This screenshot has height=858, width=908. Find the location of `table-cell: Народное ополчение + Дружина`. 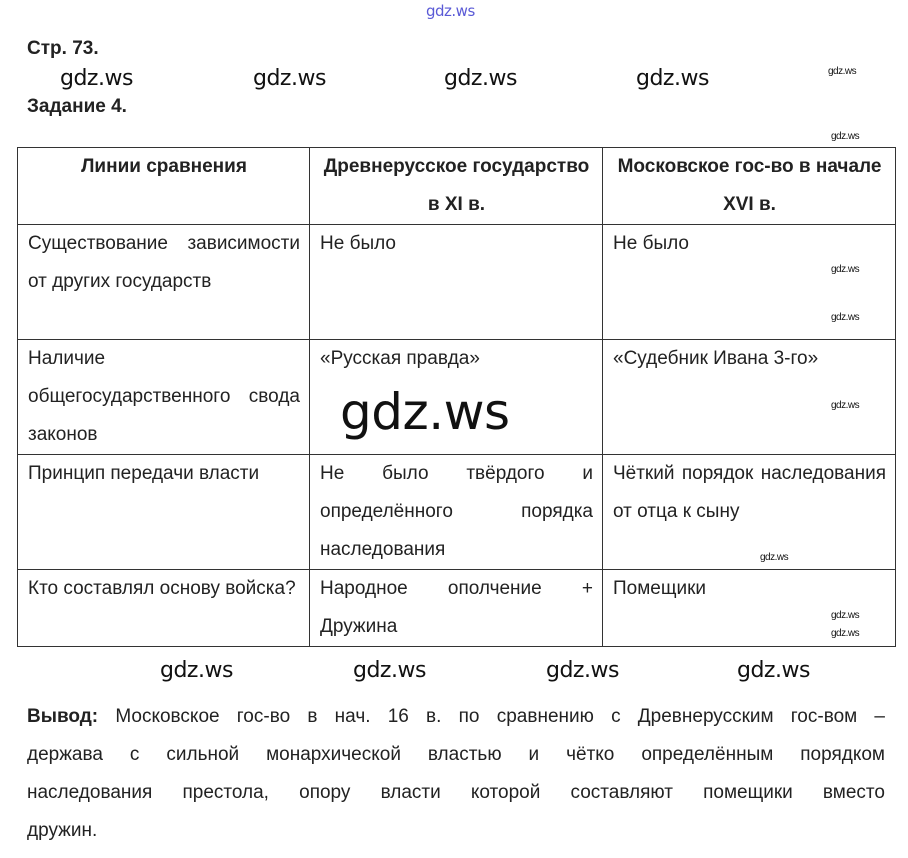

table-cell: Народное ополчение + Дружина is located at coordinates (456, 608).